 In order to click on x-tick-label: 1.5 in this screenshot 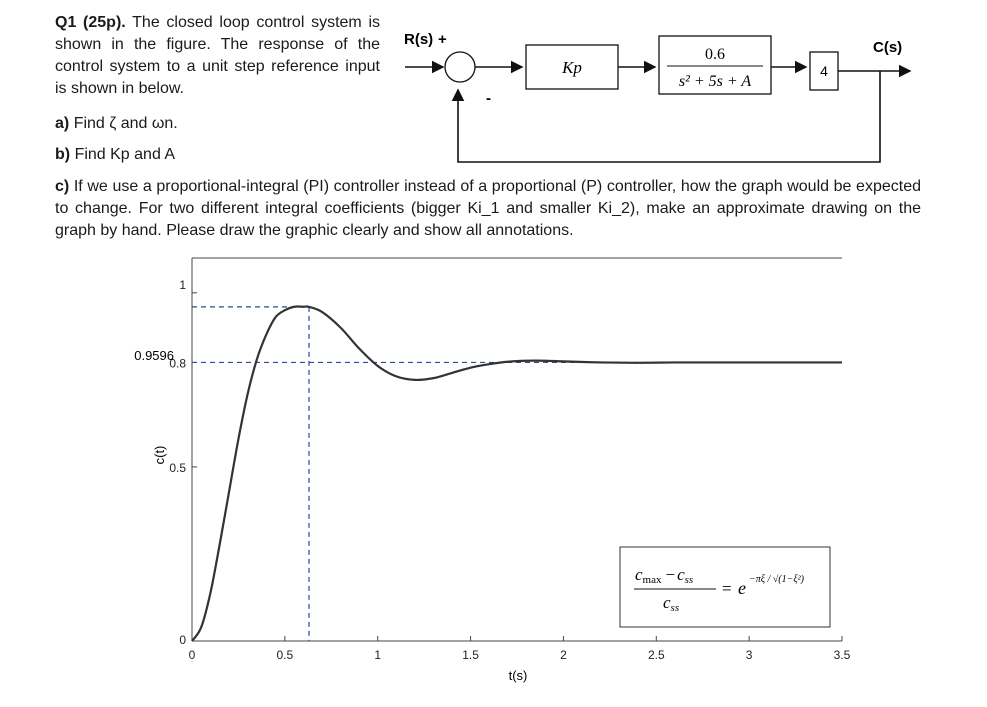, I will do `click(470, 655)`.